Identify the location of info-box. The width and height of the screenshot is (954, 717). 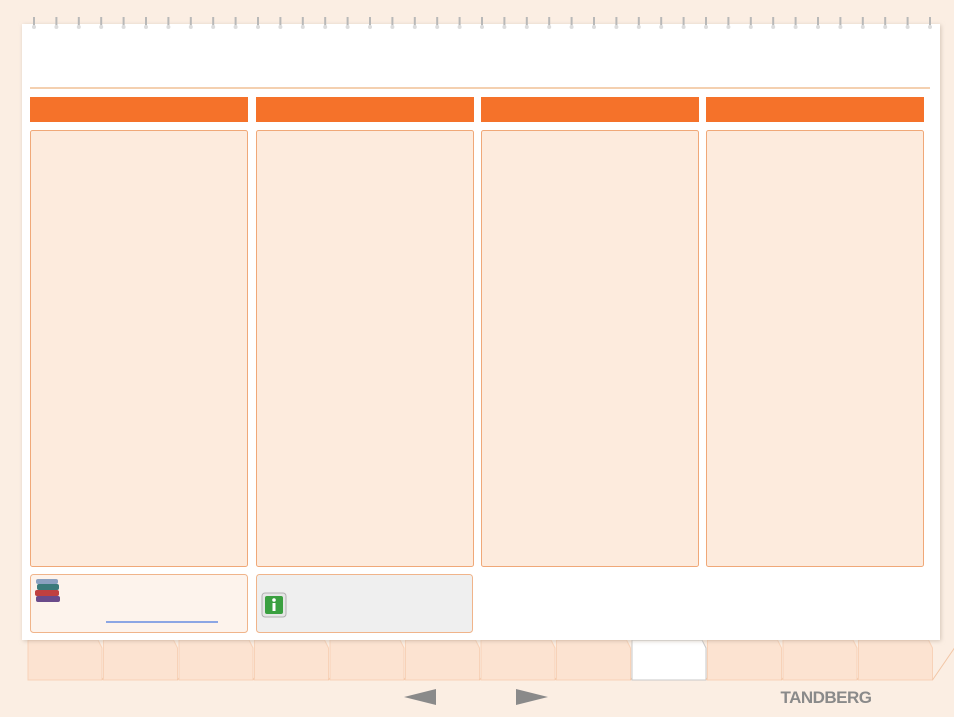
(364, 603).